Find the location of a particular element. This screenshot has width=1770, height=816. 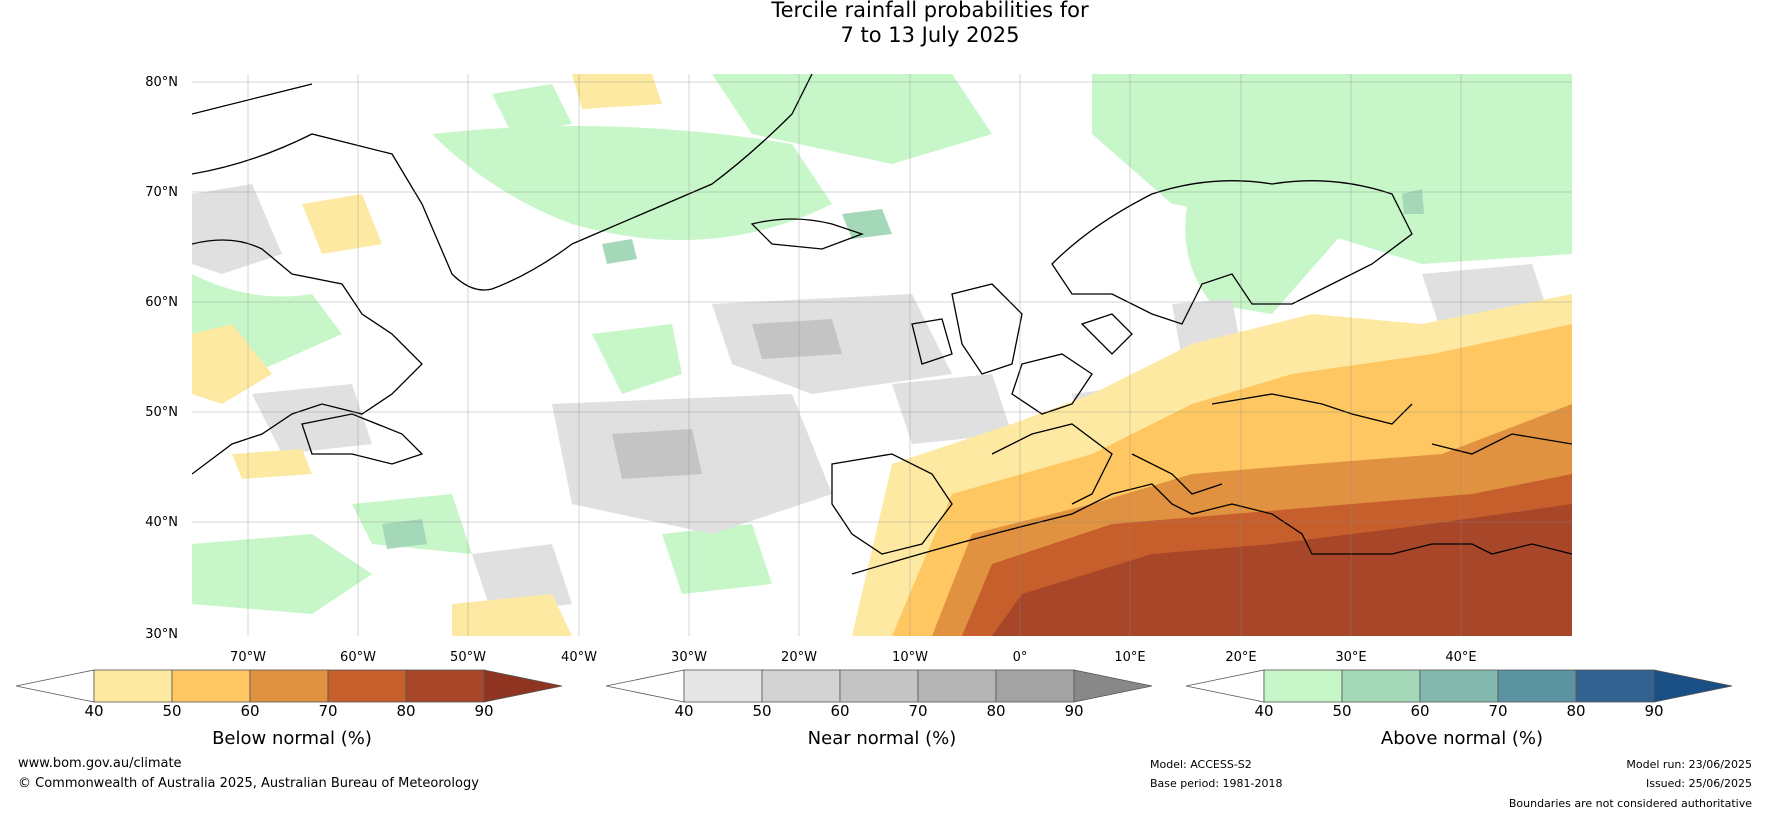

below-normal-extreme-areas is located at coordinates (1282, 570).